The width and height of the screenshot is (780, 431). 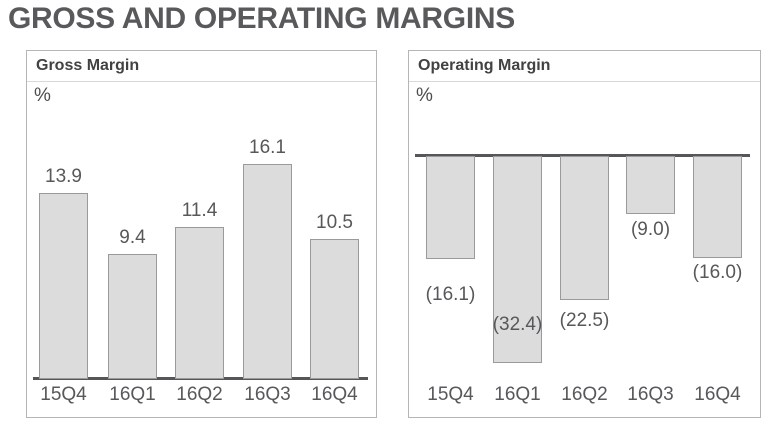 I want to click on value-label-15Q4: 13.9, so click(x=63, y=176).